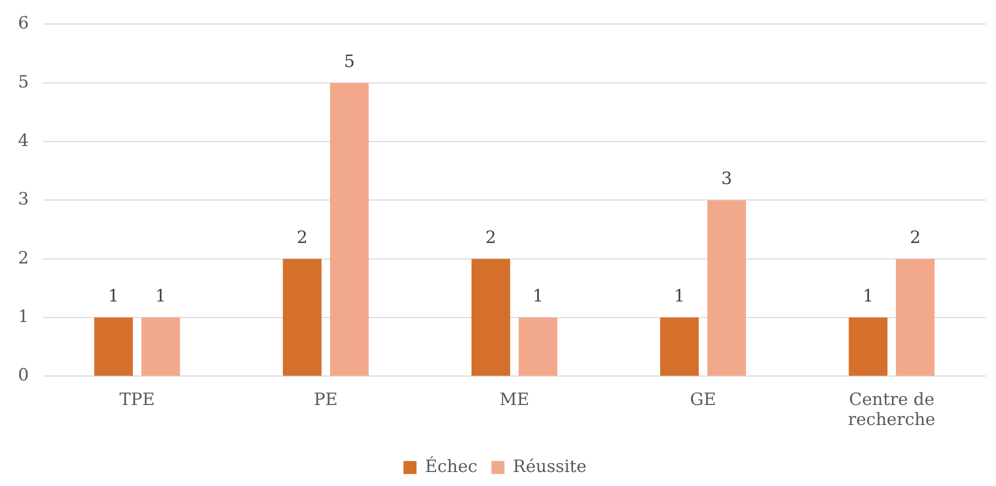 The width and height of the screenshot is (996, 486). I want to click on data-label: 5, so click(349, 62).